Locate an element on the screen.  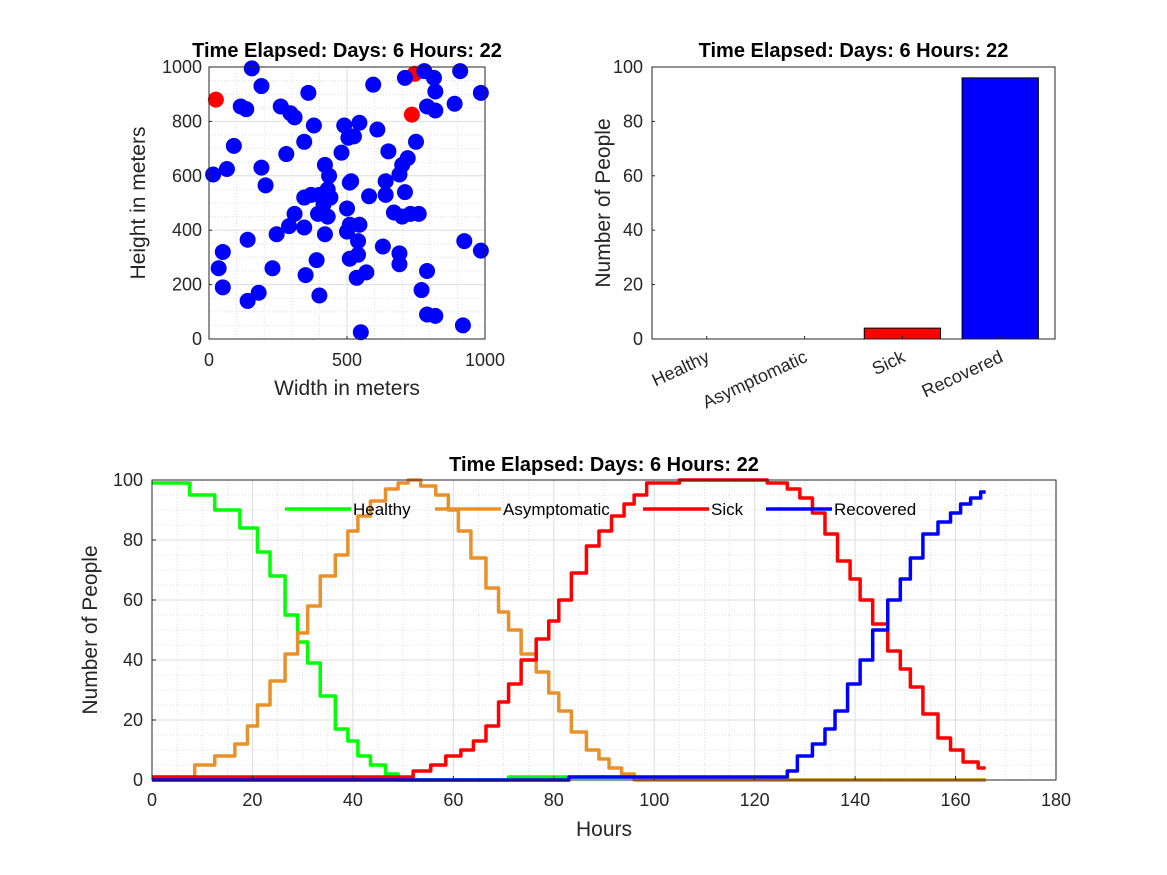
line-y-tick-label: 100 is located at coordinates (128, 480).